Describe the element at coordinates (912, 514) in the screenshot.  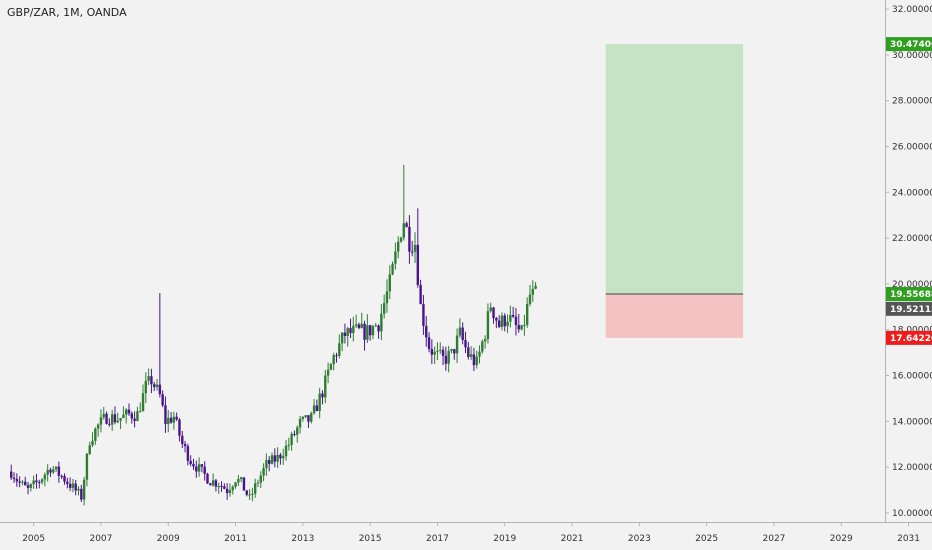
I see `price-tick-label: 10.00000` at that location.